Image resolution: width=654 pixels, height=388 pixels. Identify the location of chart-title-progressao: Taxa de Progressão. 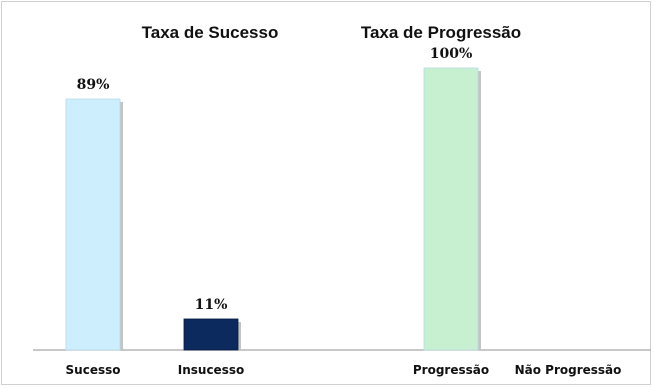
(441, 32).